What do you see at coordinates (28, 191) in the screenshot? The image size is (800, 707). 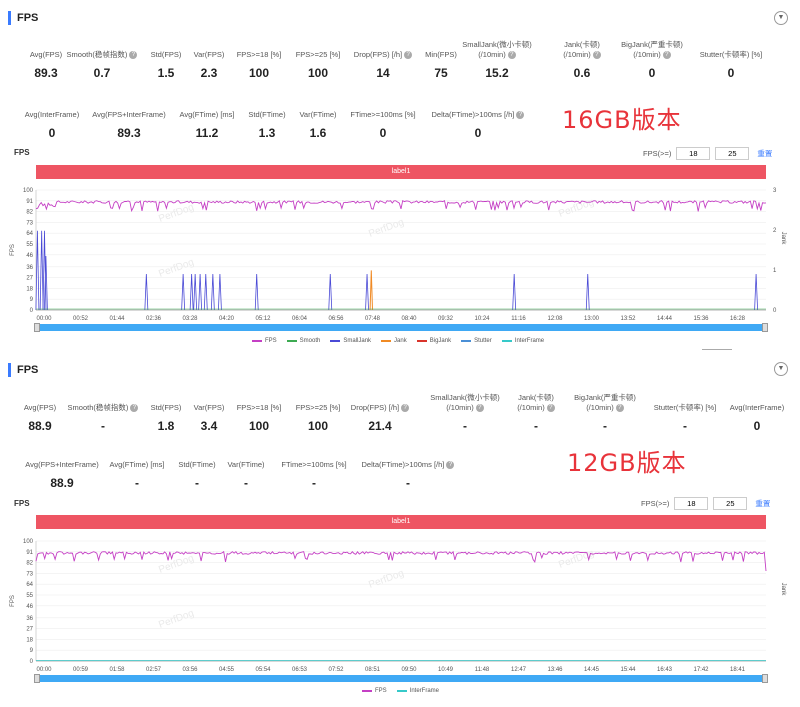 I see `y-tick-label: 100` at bounding box center [28, 191].